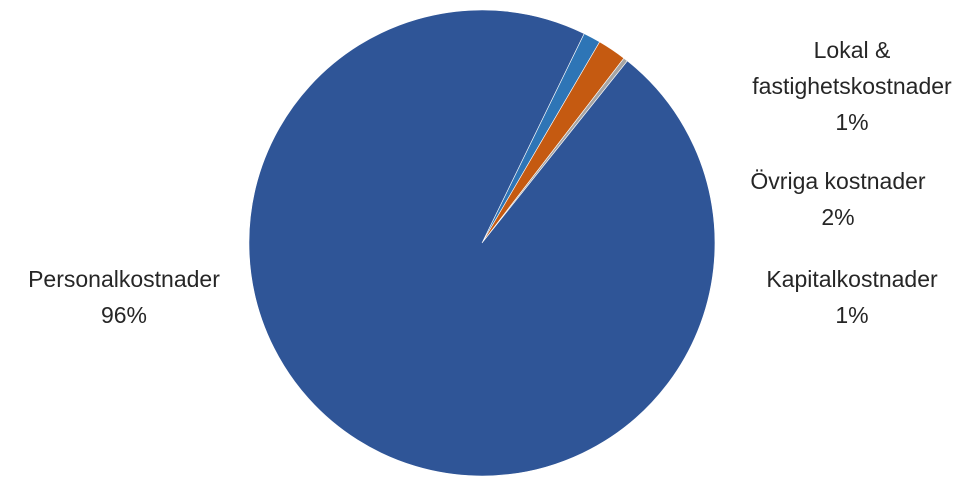 The height and width of the screenshot is (478, 965). Describe the element at coordinates (852, 297) in the screenshot. I see `data-label-kapitalkostnader: Kapitalkostnader 1%` at that location.